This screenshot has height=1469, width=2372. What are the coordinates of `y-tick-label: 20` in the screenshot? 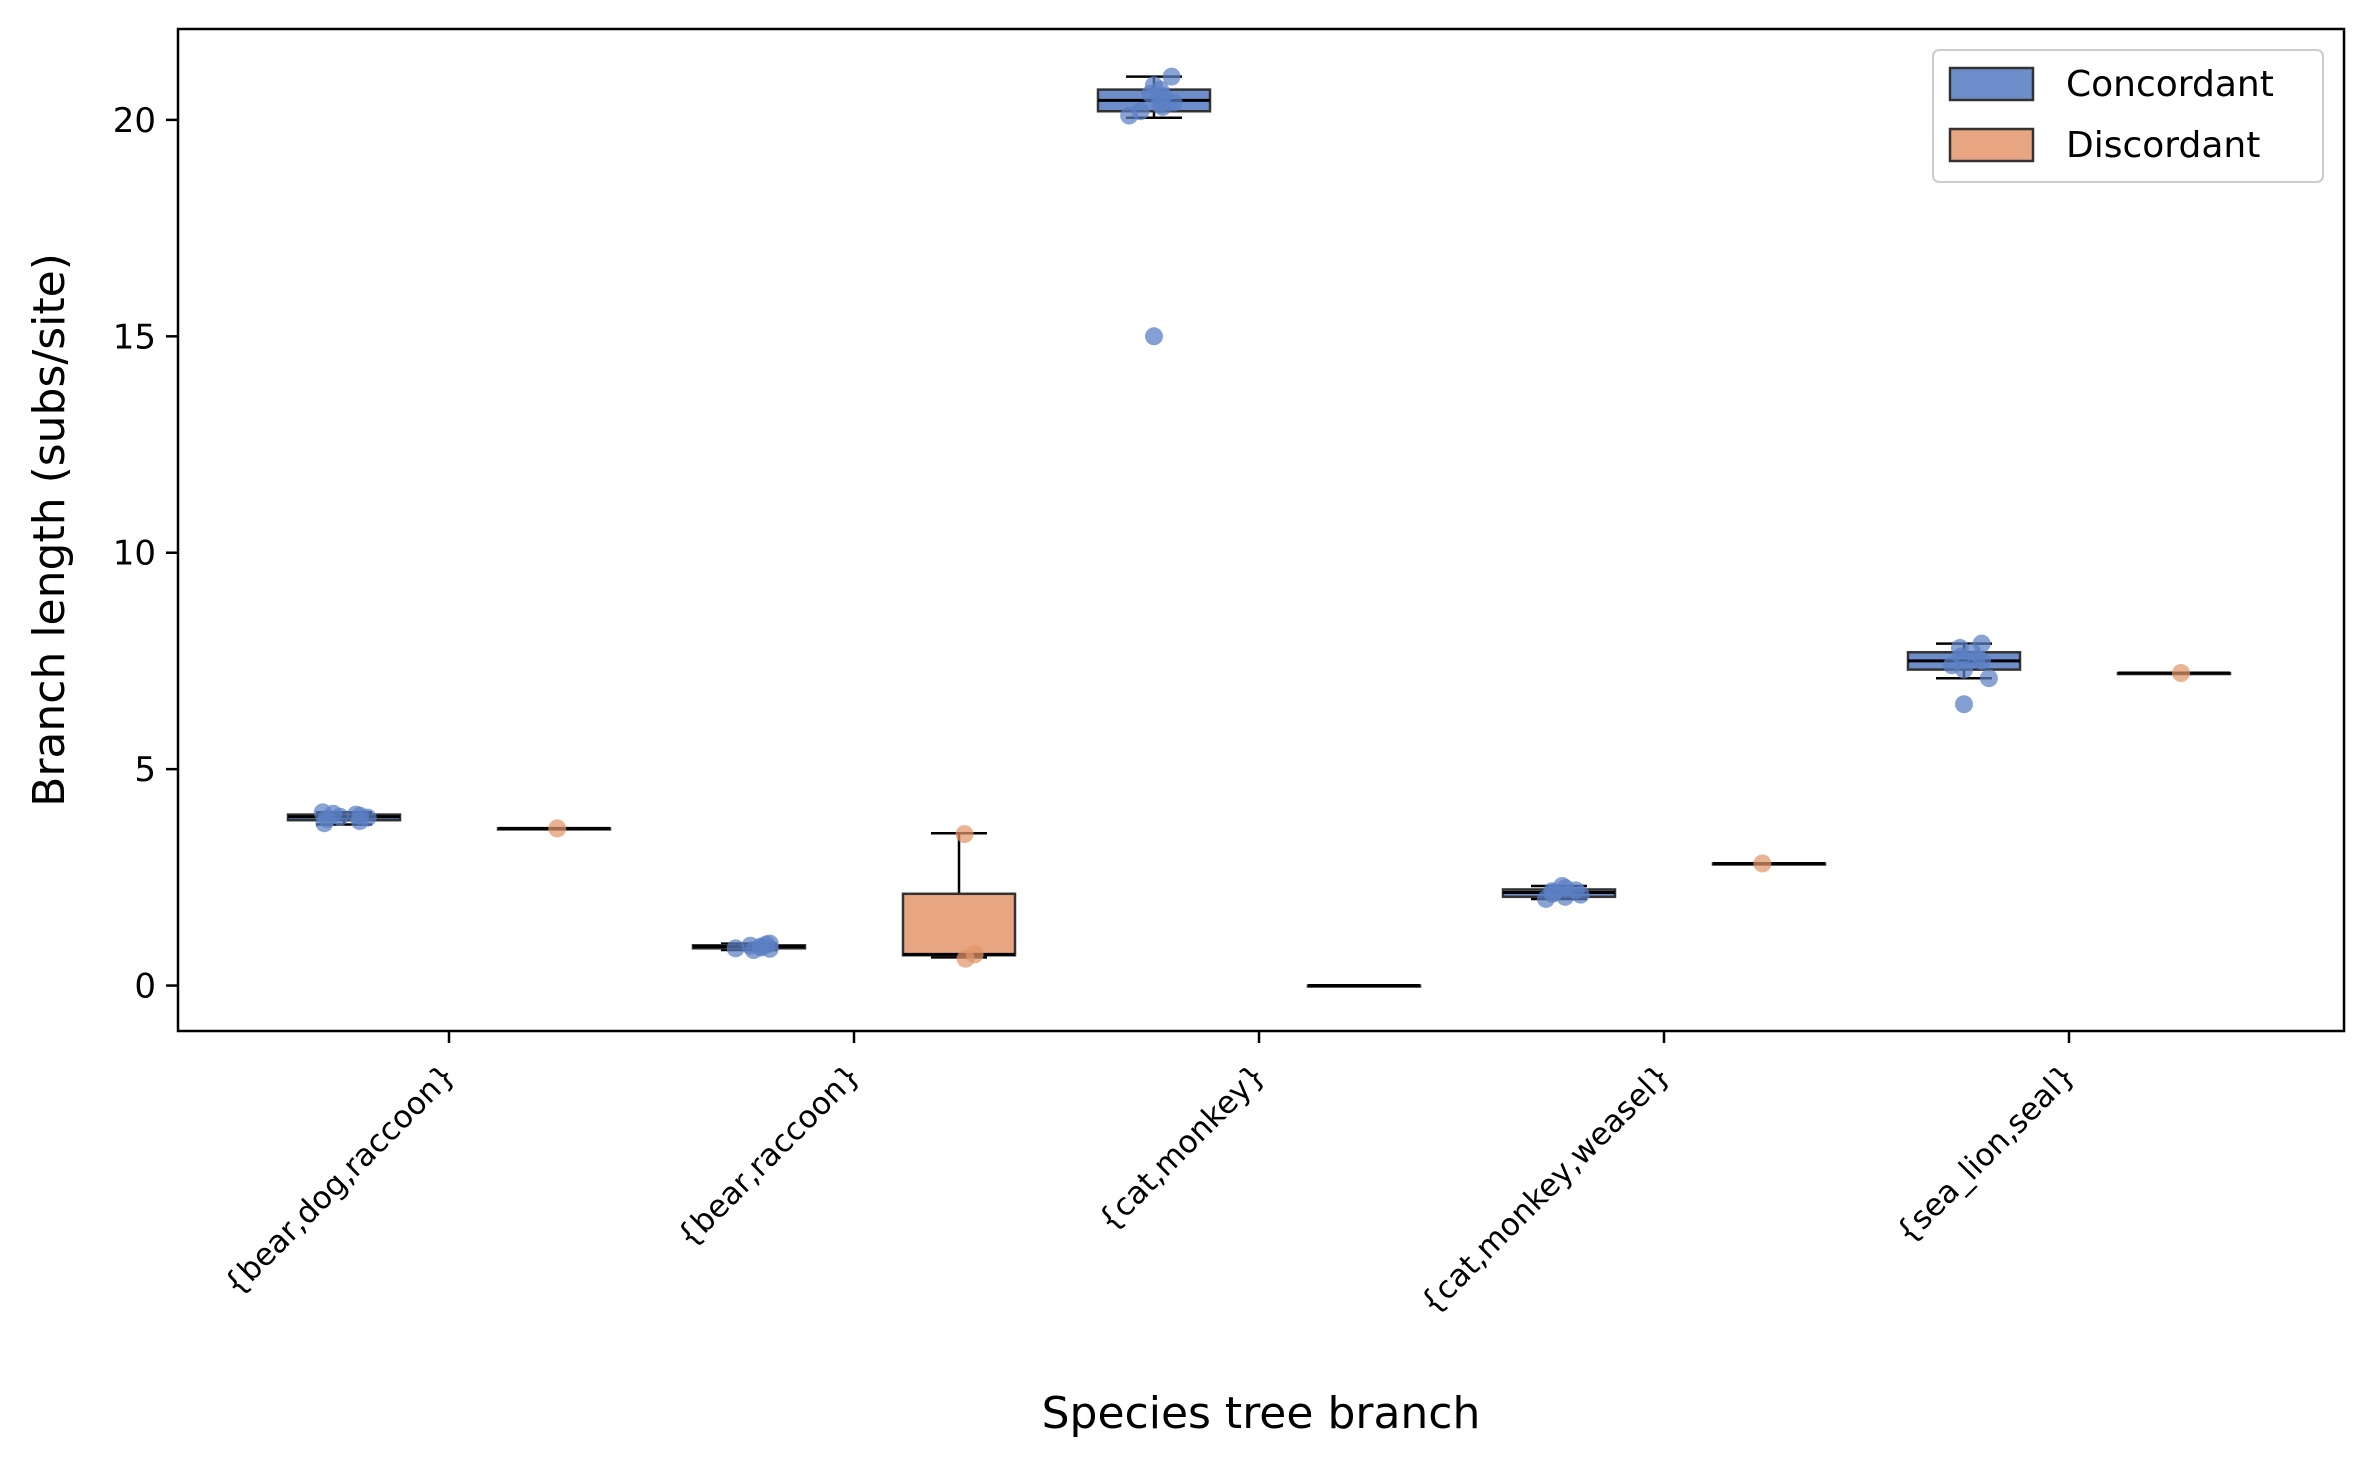 It's located at (134, 121).